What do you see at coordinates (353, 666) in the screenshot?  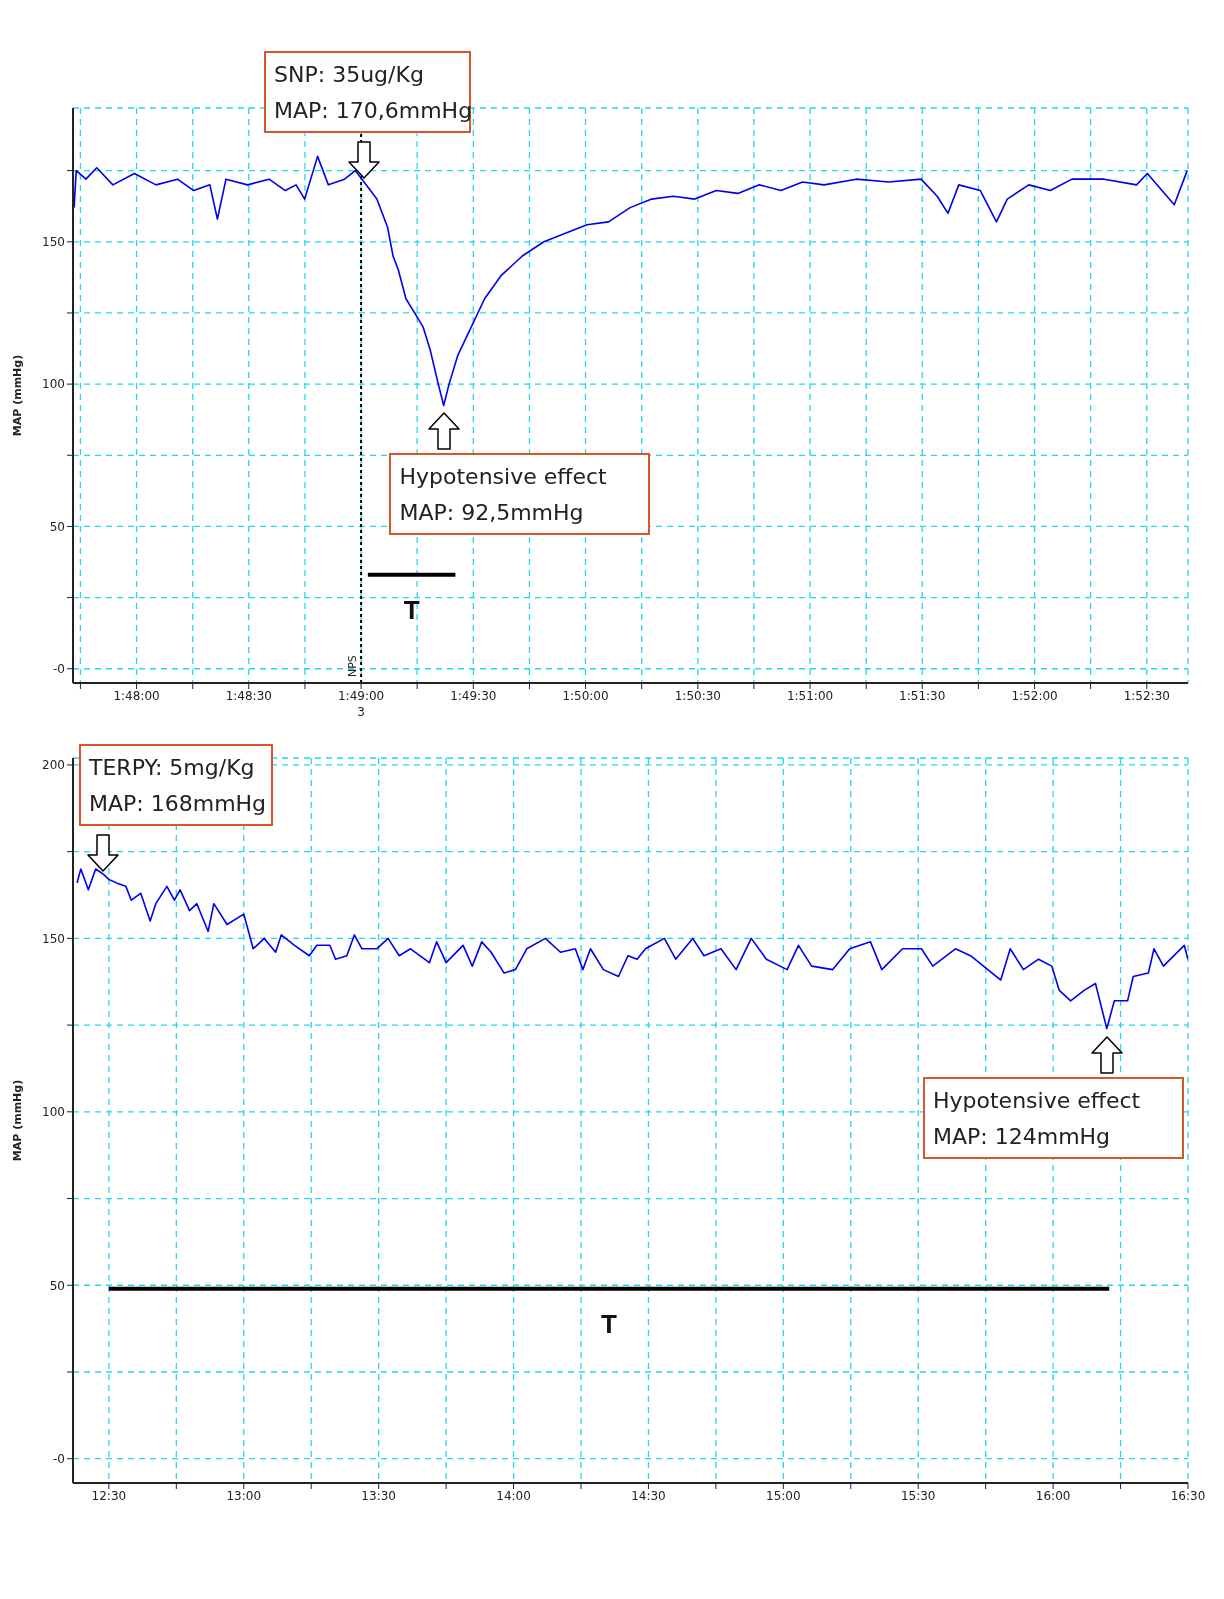 I see `ref-line-label: NPS` at bounding box center [353, 666].